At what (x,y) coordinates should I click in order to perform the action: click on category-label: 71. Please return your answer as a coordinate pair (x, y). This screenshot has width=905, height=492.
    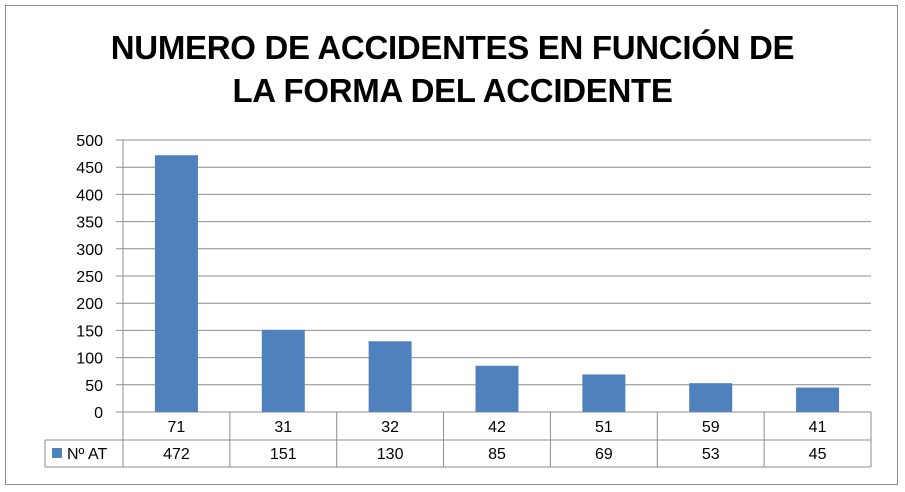
    Looking at the image, I should click on (177, 427).